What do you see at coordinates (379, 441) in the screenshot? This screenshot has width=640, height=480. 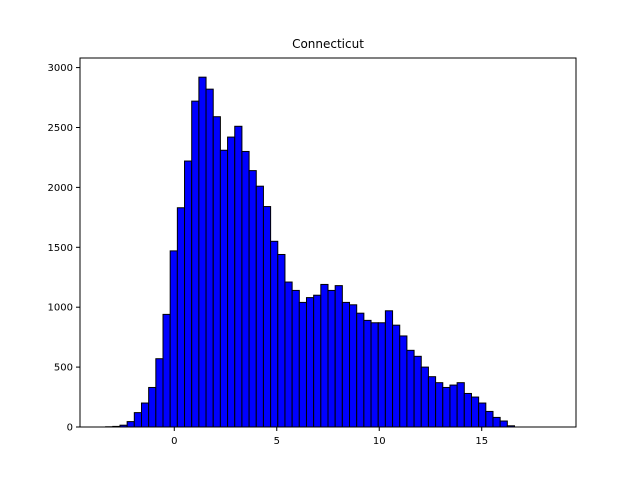 I see `x-tick-label: 10` at bounding box center [379, 441].